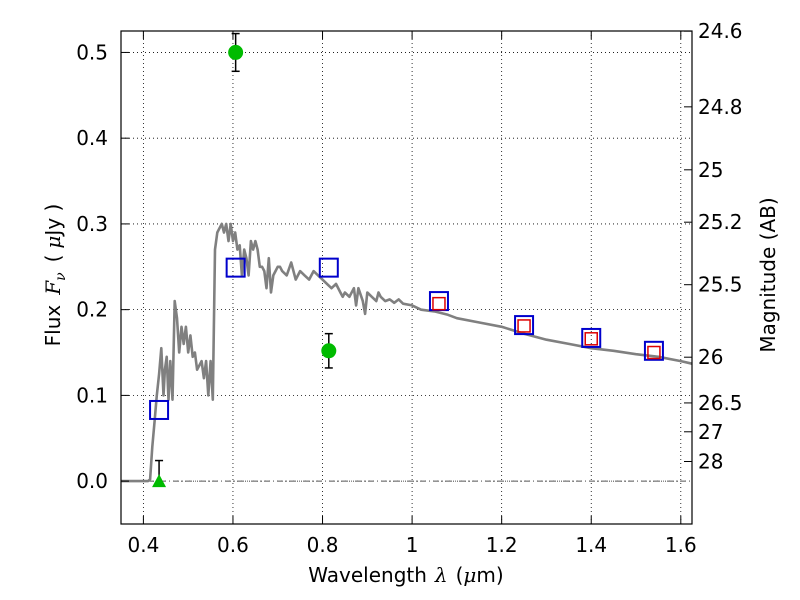 The height and width of the screenshot is (600, 800). What do you see at coordinates (720, 107) in the screenshot?
I see `y2-tick-label: 24.8` at bounding box center [720, 107].